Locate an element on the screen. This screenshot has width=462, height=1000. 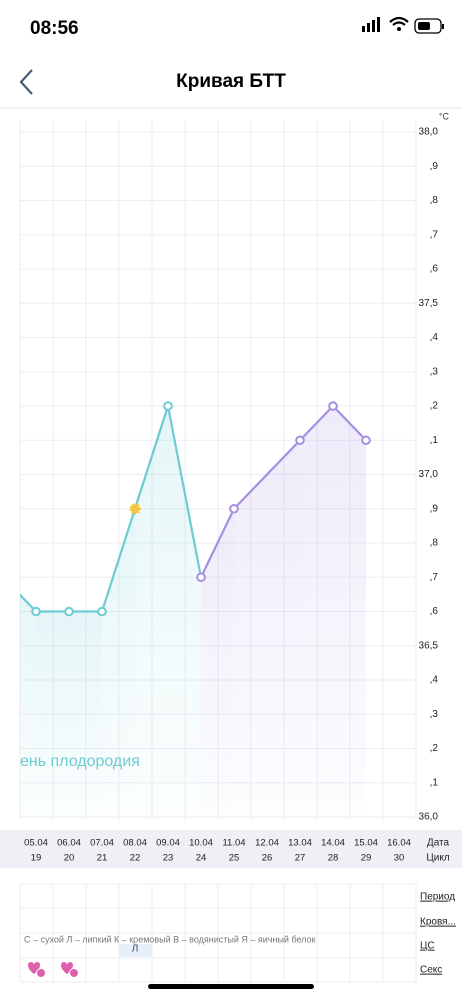
mucus-mark: Л is located at coordinates (135, 949).